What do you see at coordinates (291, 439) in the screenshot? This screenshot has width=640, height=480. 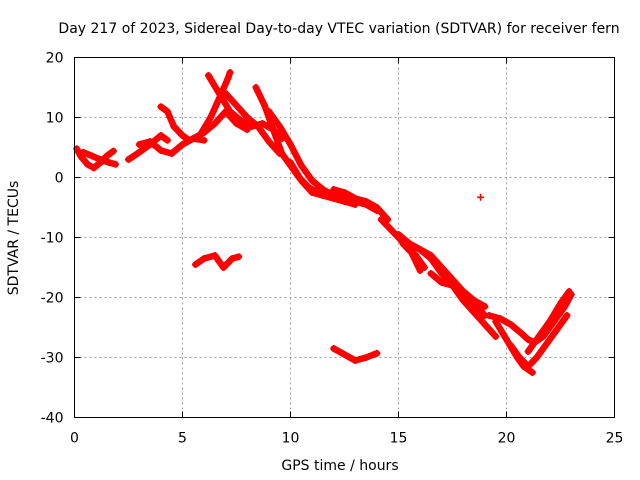 I see `x-tick-label: 10` at bounding box center [291, 439].